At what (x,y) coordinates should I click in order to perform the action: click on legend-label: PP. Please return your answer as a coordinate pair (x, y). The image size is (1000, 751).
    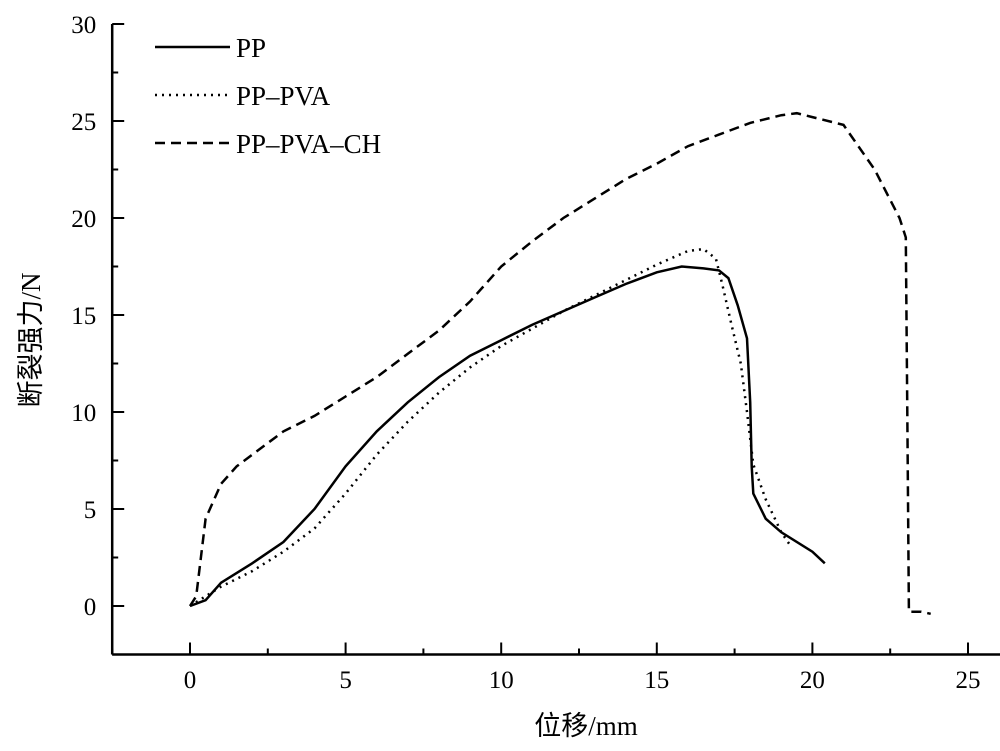
    Looking at the image, I should click on (251, 48).